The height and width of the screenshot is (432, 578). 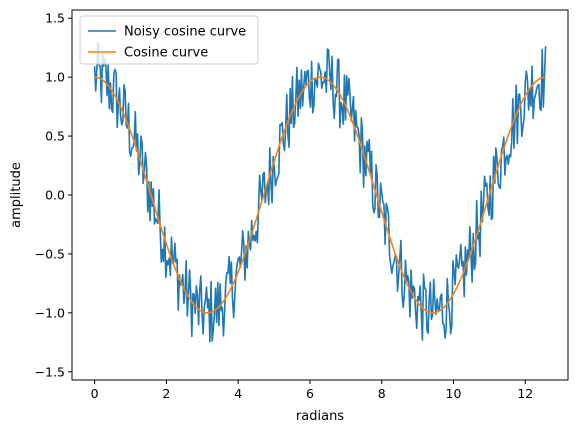 I want to click on x-tick-label: 8, so click(x=382, y=393).